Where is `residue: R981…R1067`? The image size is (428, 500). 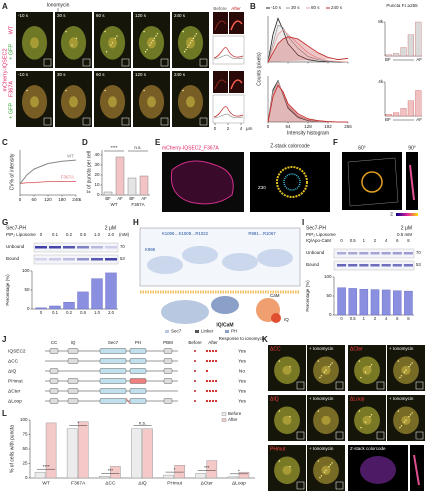 residue: R981…R1067 is located at coordinates (262, 233).